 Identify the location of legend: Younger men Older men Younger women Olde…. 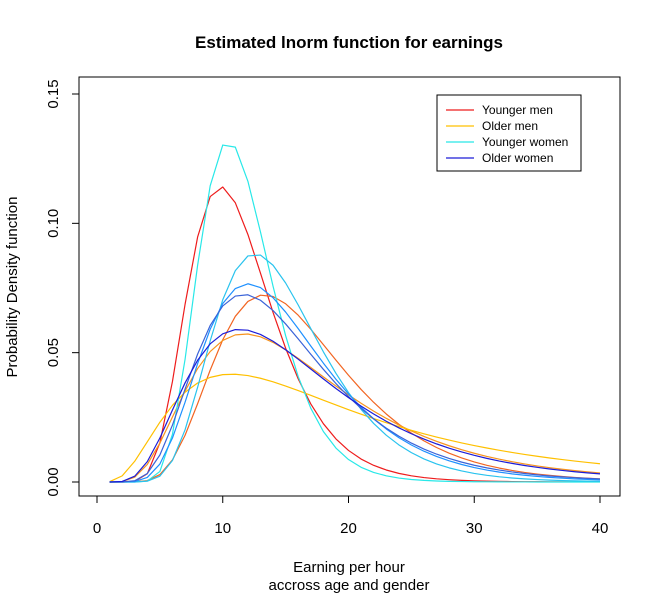
(509, 133).